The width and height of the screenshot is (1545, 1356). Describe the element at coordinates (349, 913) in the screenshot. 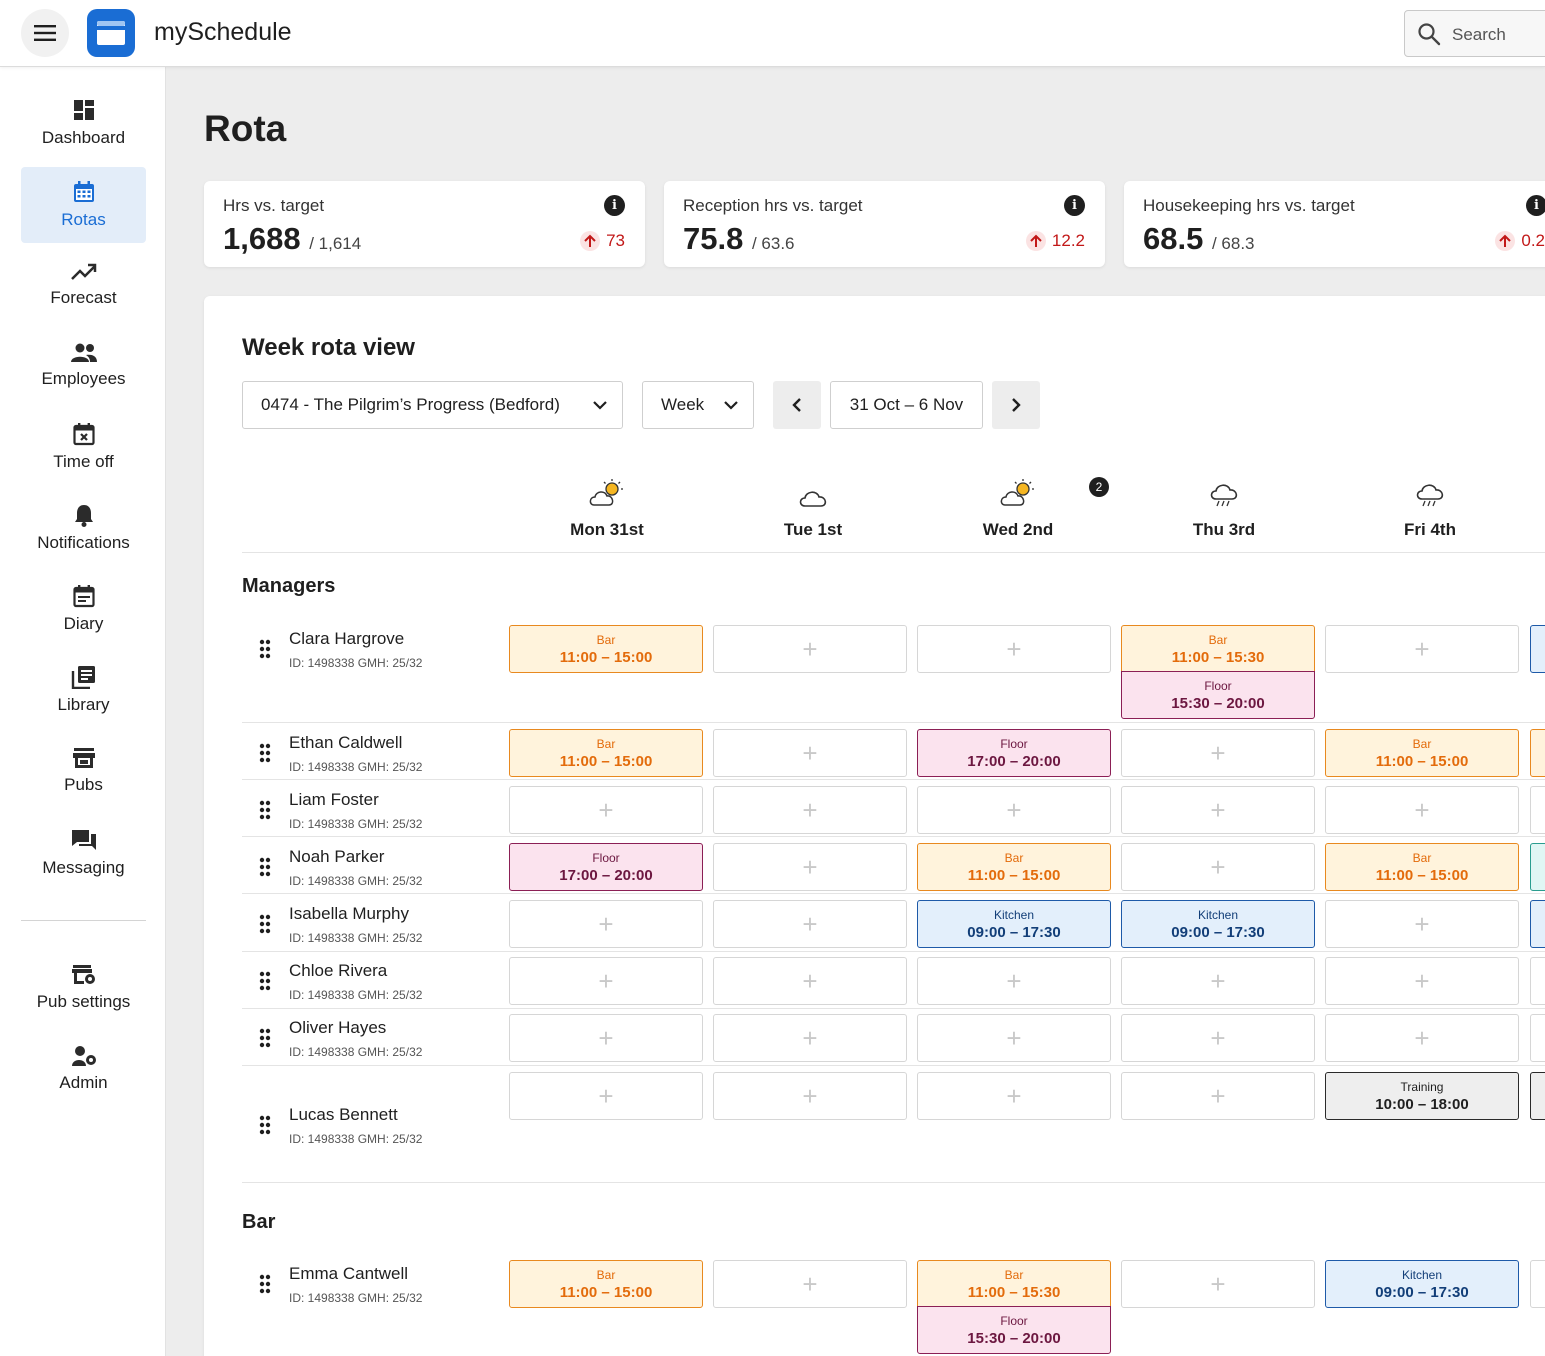

I see `employee-name: Isabella Murphy` at that location.